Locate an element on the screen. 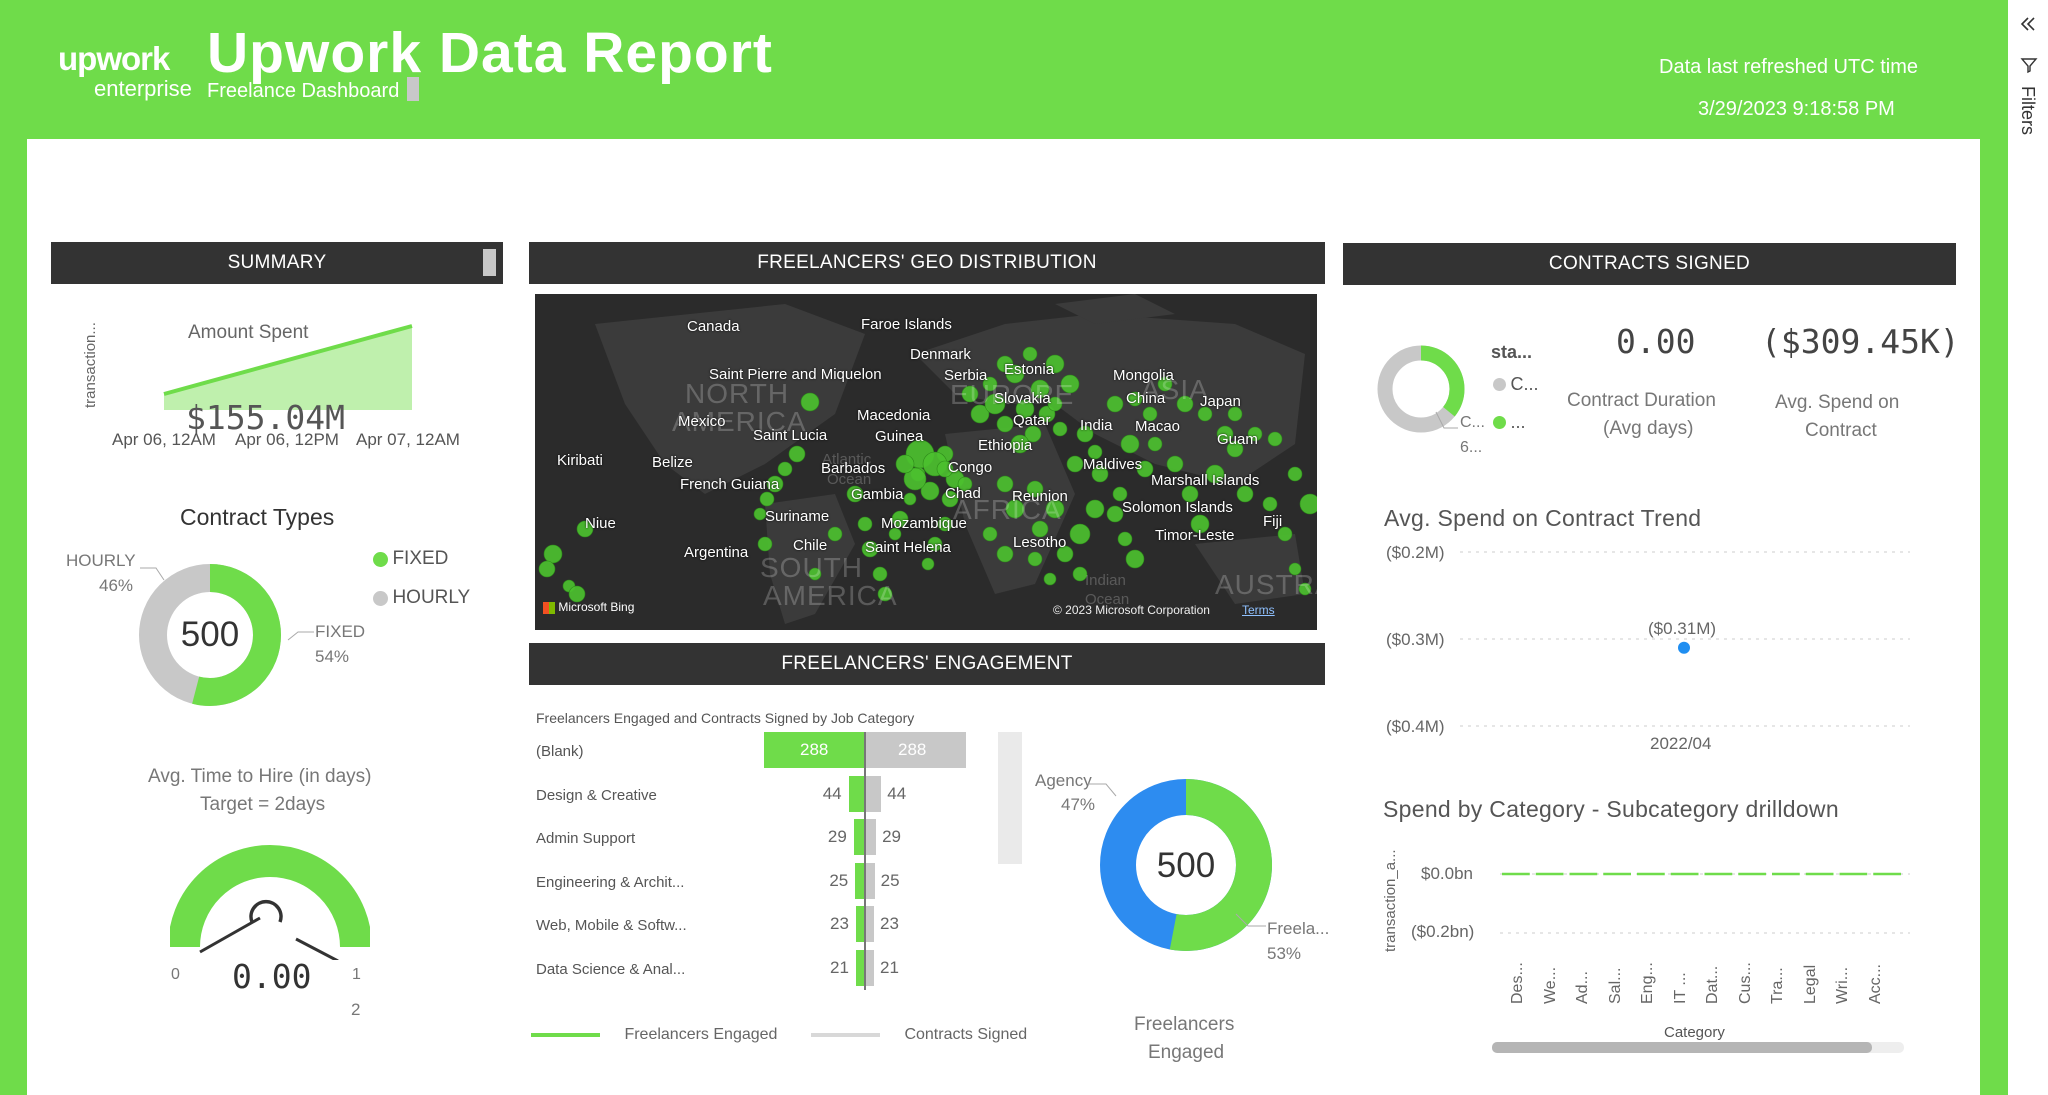 The width and height of the screenshot is (2048, 1095). category-scroll-thumb is located at coordinates (1682, 1047).